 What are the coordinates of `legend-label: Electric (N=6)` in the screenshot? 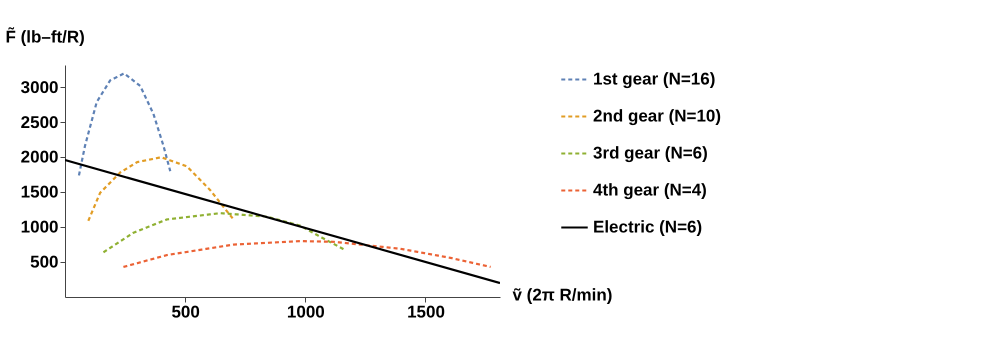 It's located at (647, 227).